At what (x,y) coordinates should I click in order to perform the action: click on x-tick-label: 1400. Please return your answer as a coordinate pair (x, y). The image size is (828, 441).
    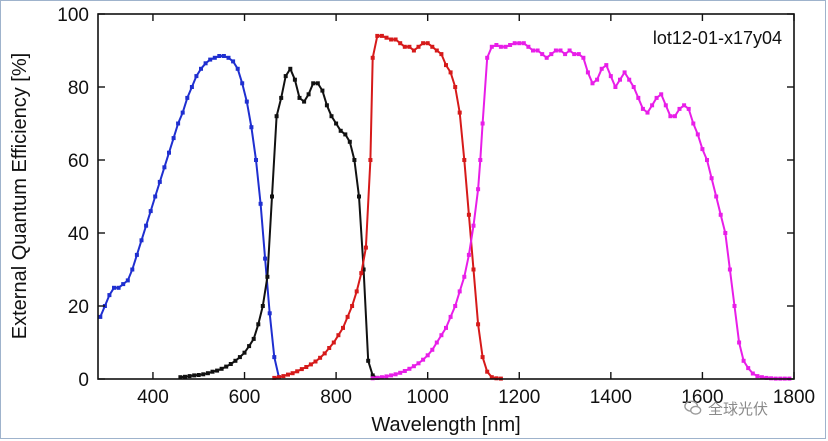
    Looking at the image, I should click on (611, 397).